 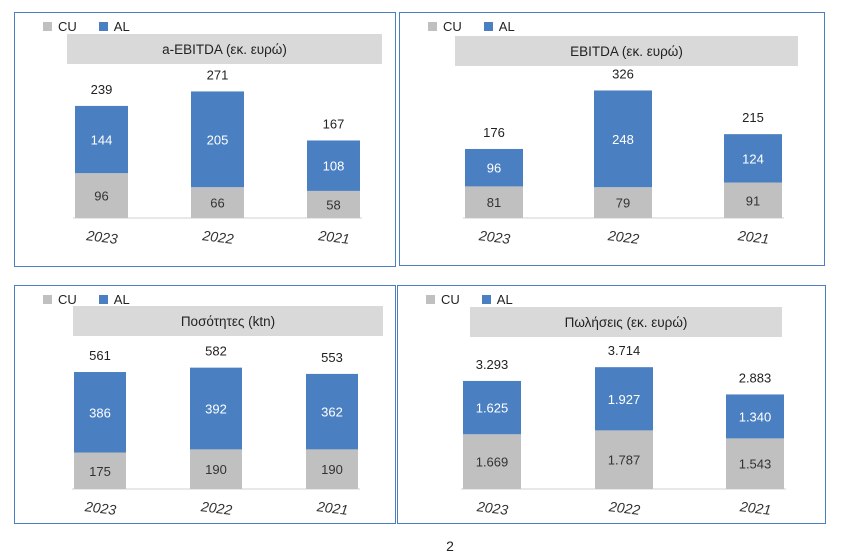 I want to click on total-label-2023: 3.293, so click(x=492, y=364).